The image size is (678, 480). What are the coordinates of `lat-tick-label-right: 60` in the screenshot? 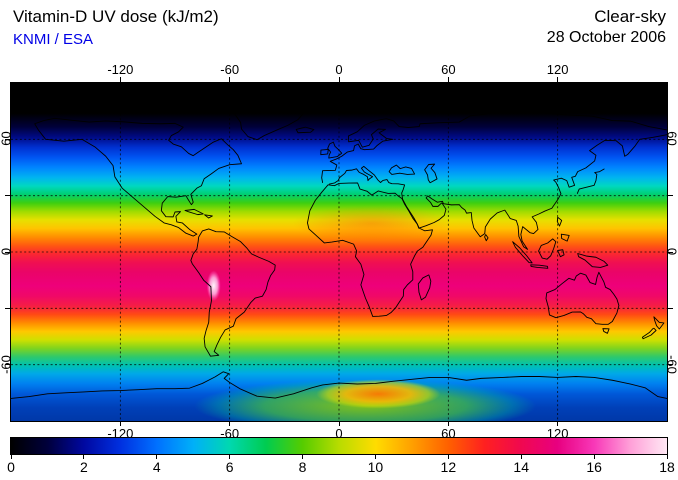 It's located at (671, 139).